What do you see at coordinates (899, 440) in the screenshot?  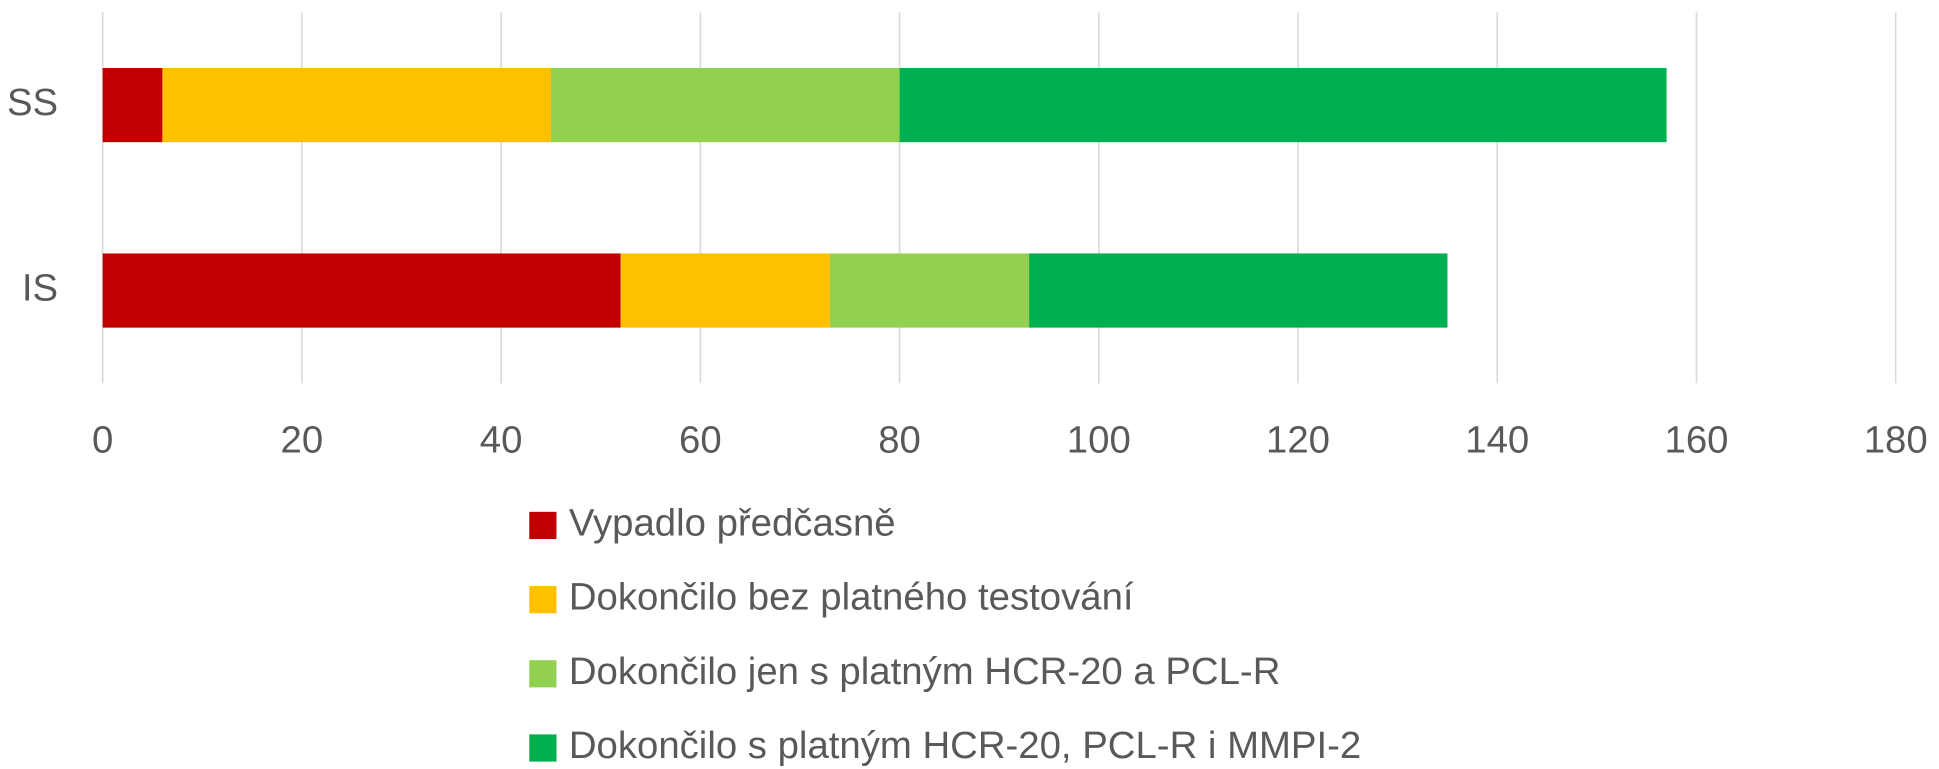 I see `x-tick-label: 80` at bounding box center [899, 440].